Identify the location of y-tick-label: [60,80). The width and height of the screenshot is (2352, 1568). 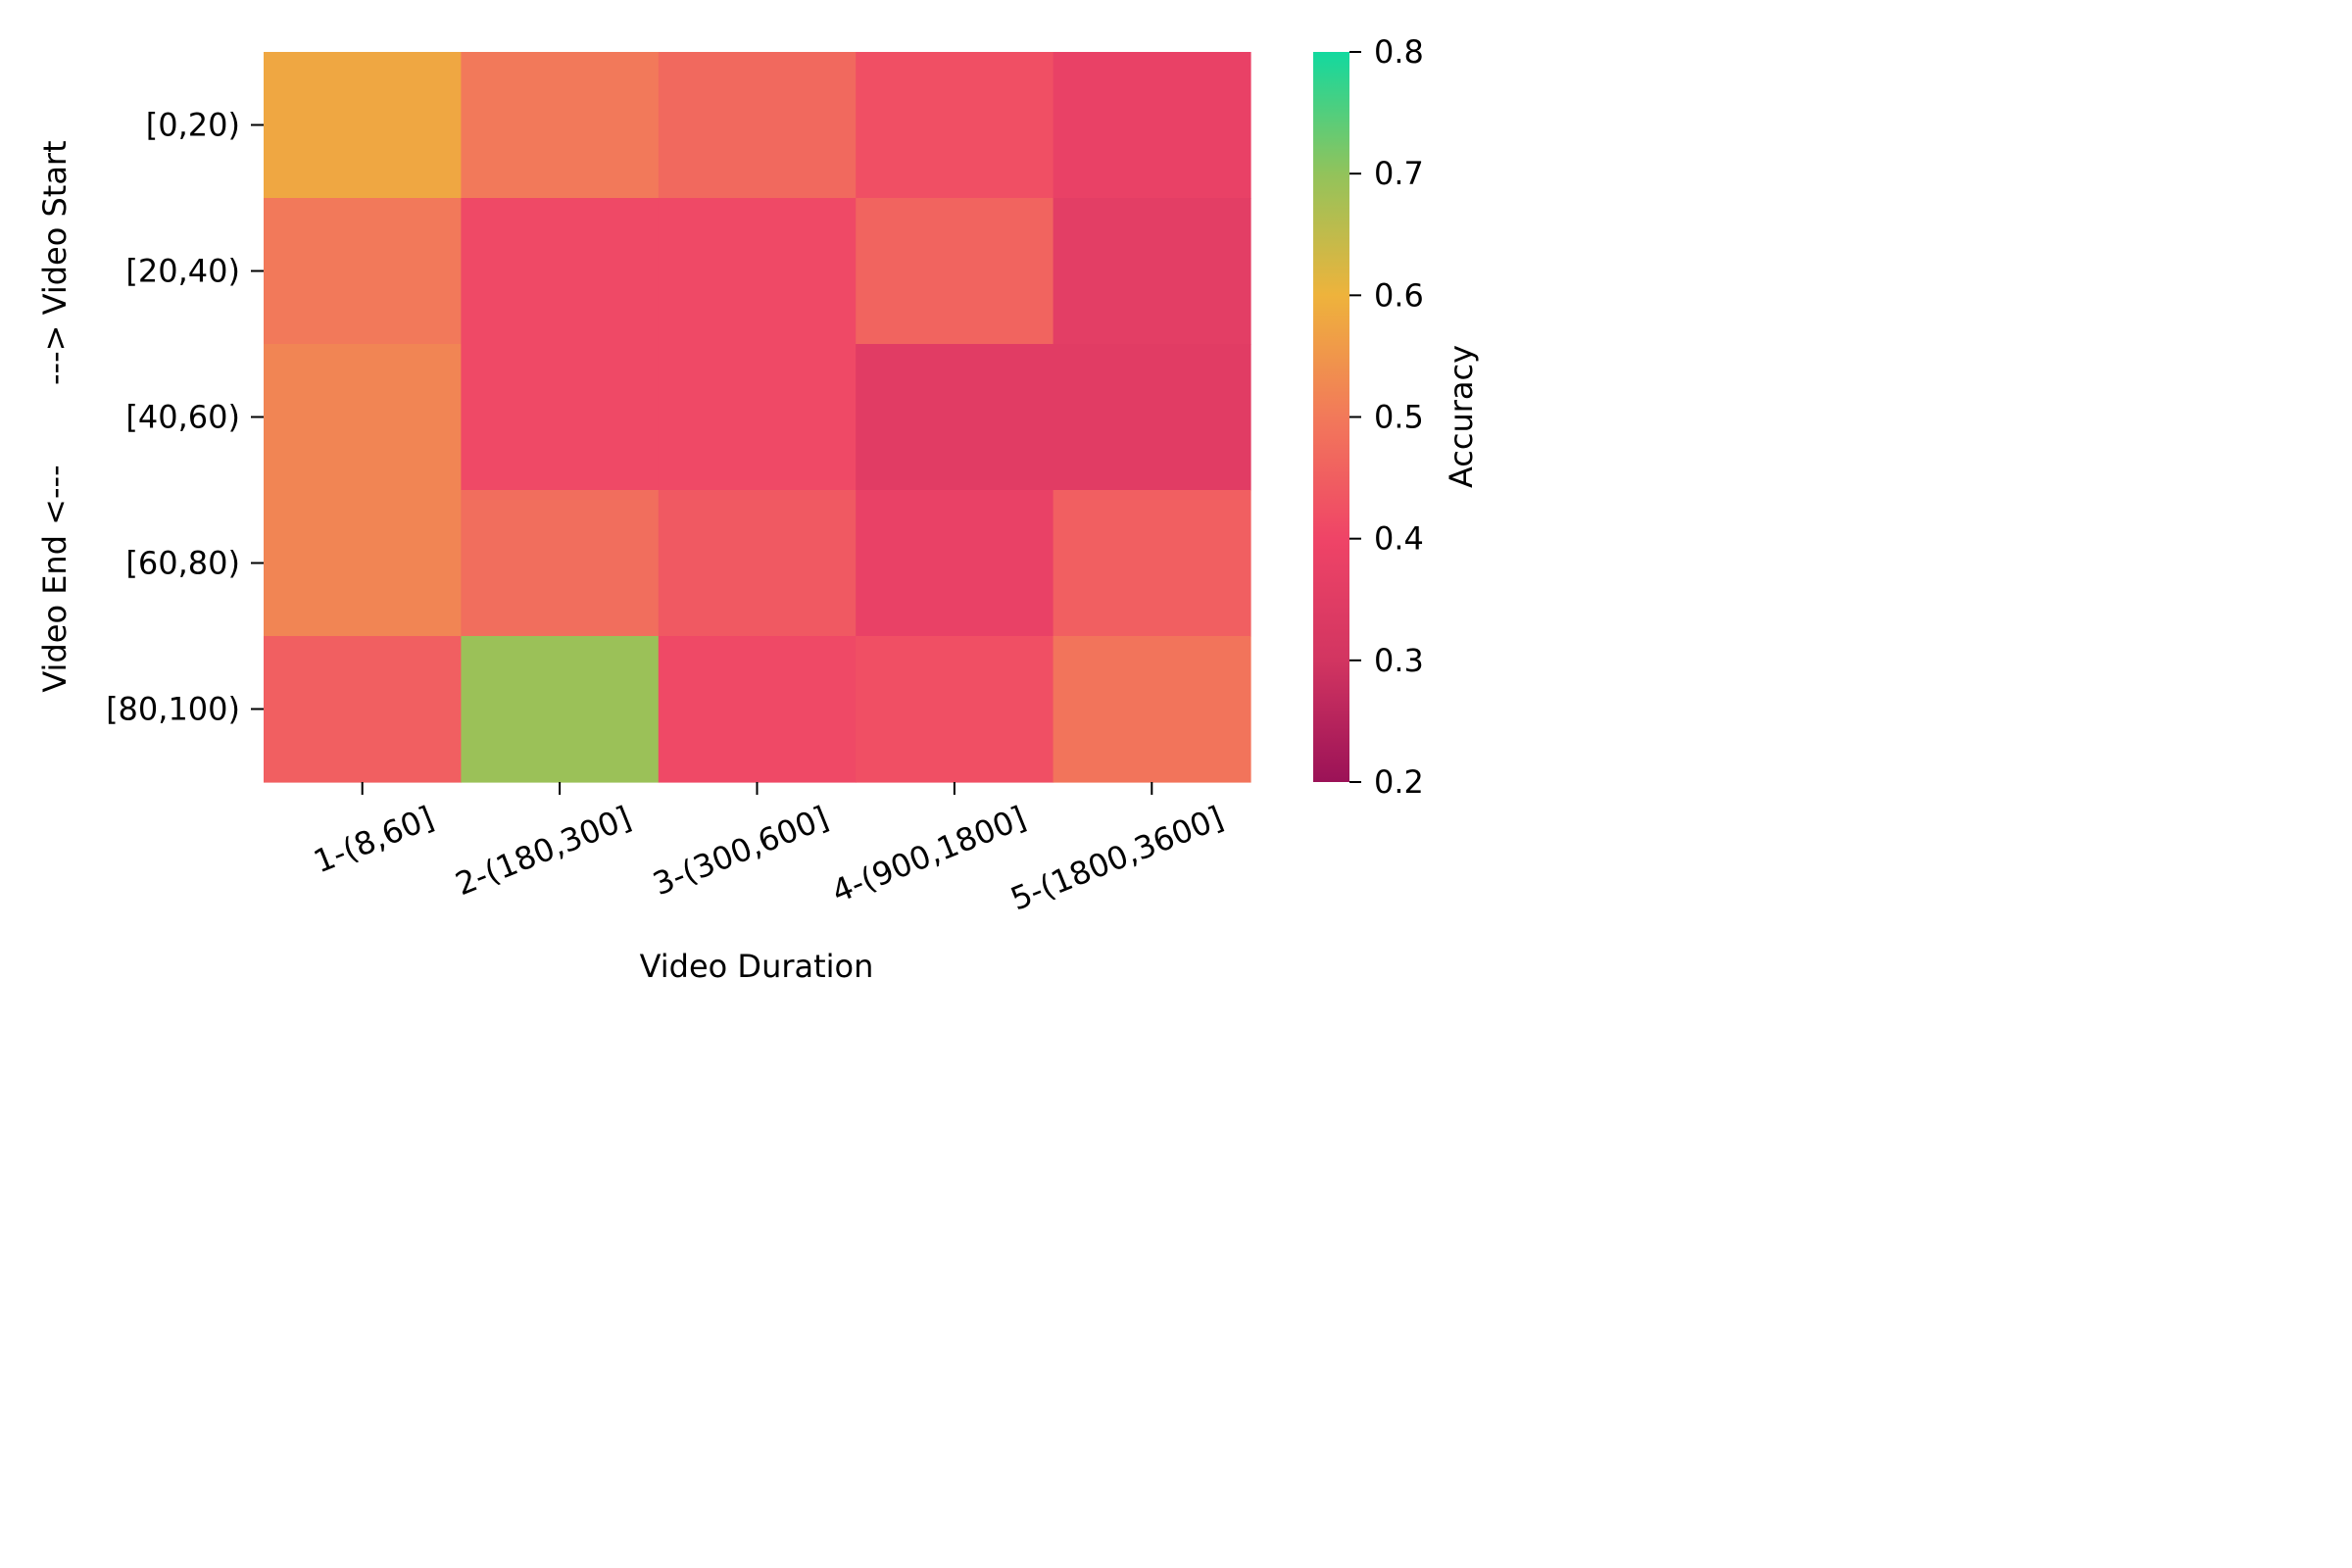
(182, 563).